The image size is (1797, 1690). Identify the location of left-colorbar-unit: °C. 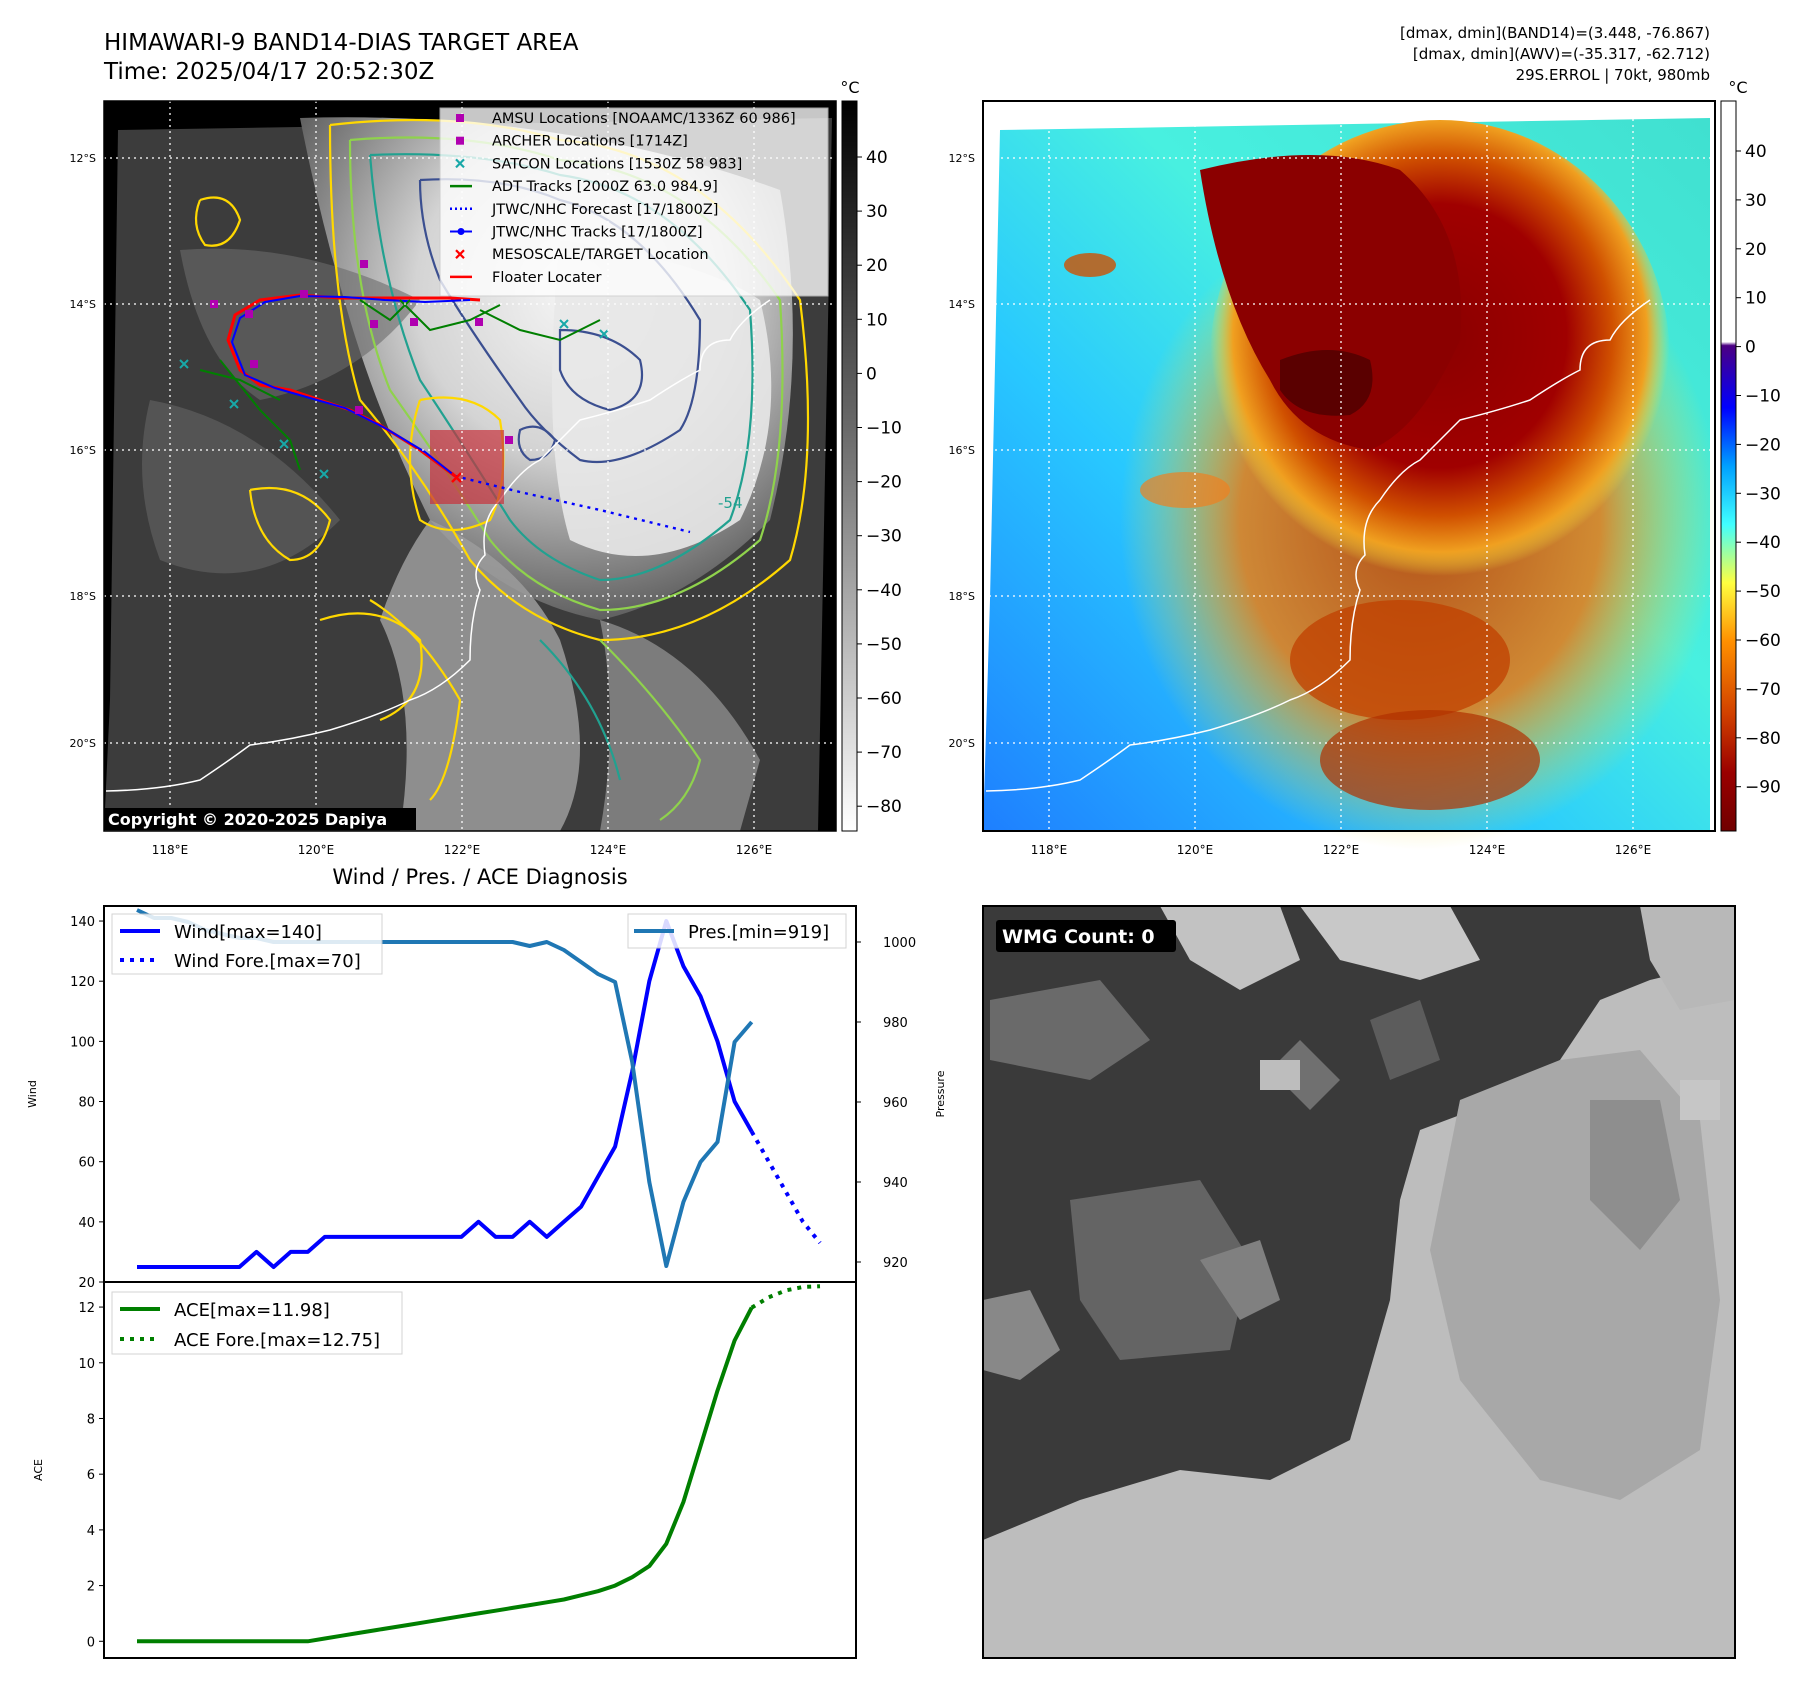
(849, 87).